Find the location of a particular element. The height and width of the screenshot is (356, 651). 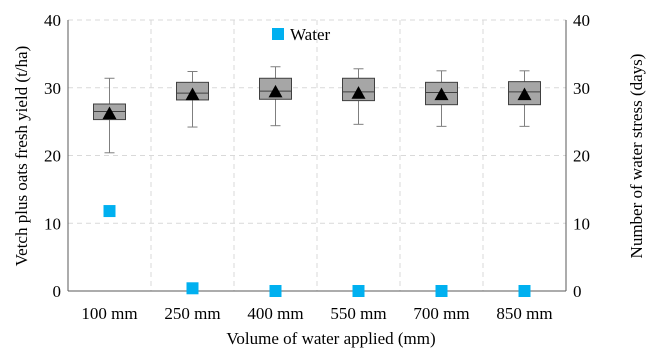

right-tick-label: 20 is located at coordinates (581, 156).